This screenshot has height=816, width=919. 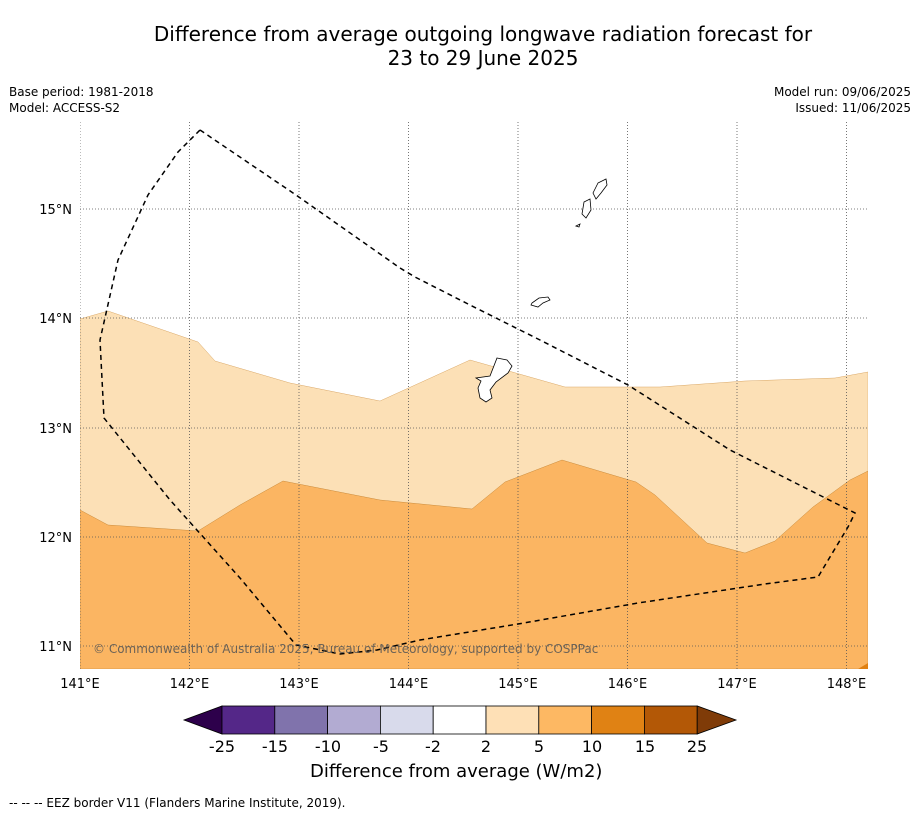 I want to click on colorbar-tick: 10, so click(x=592, y=746).